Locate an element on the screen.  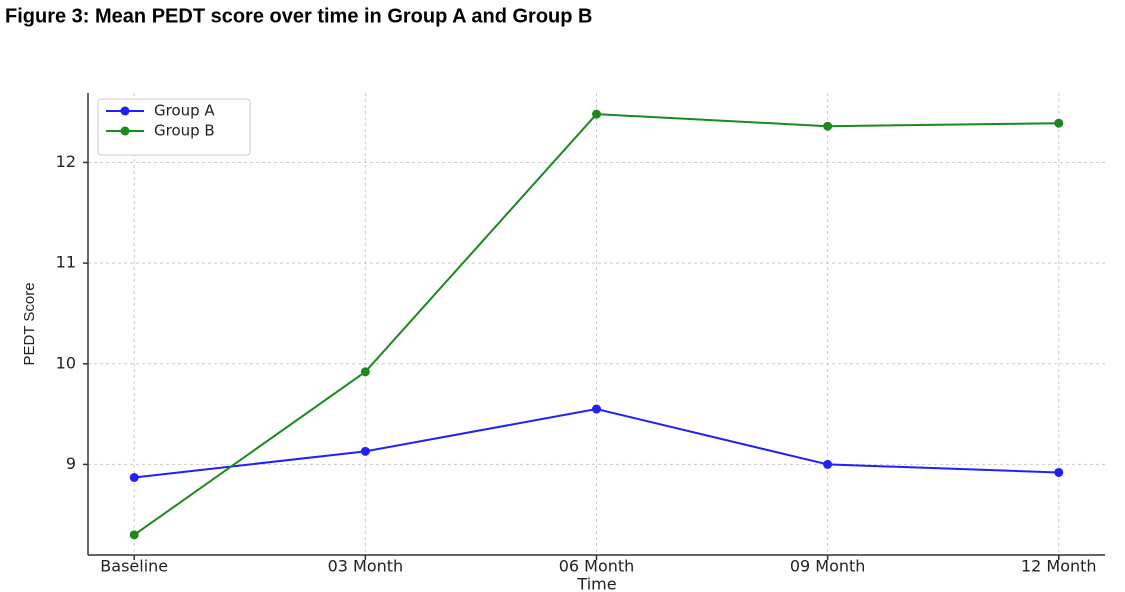
legend-box is located at coordinates (174, 127).